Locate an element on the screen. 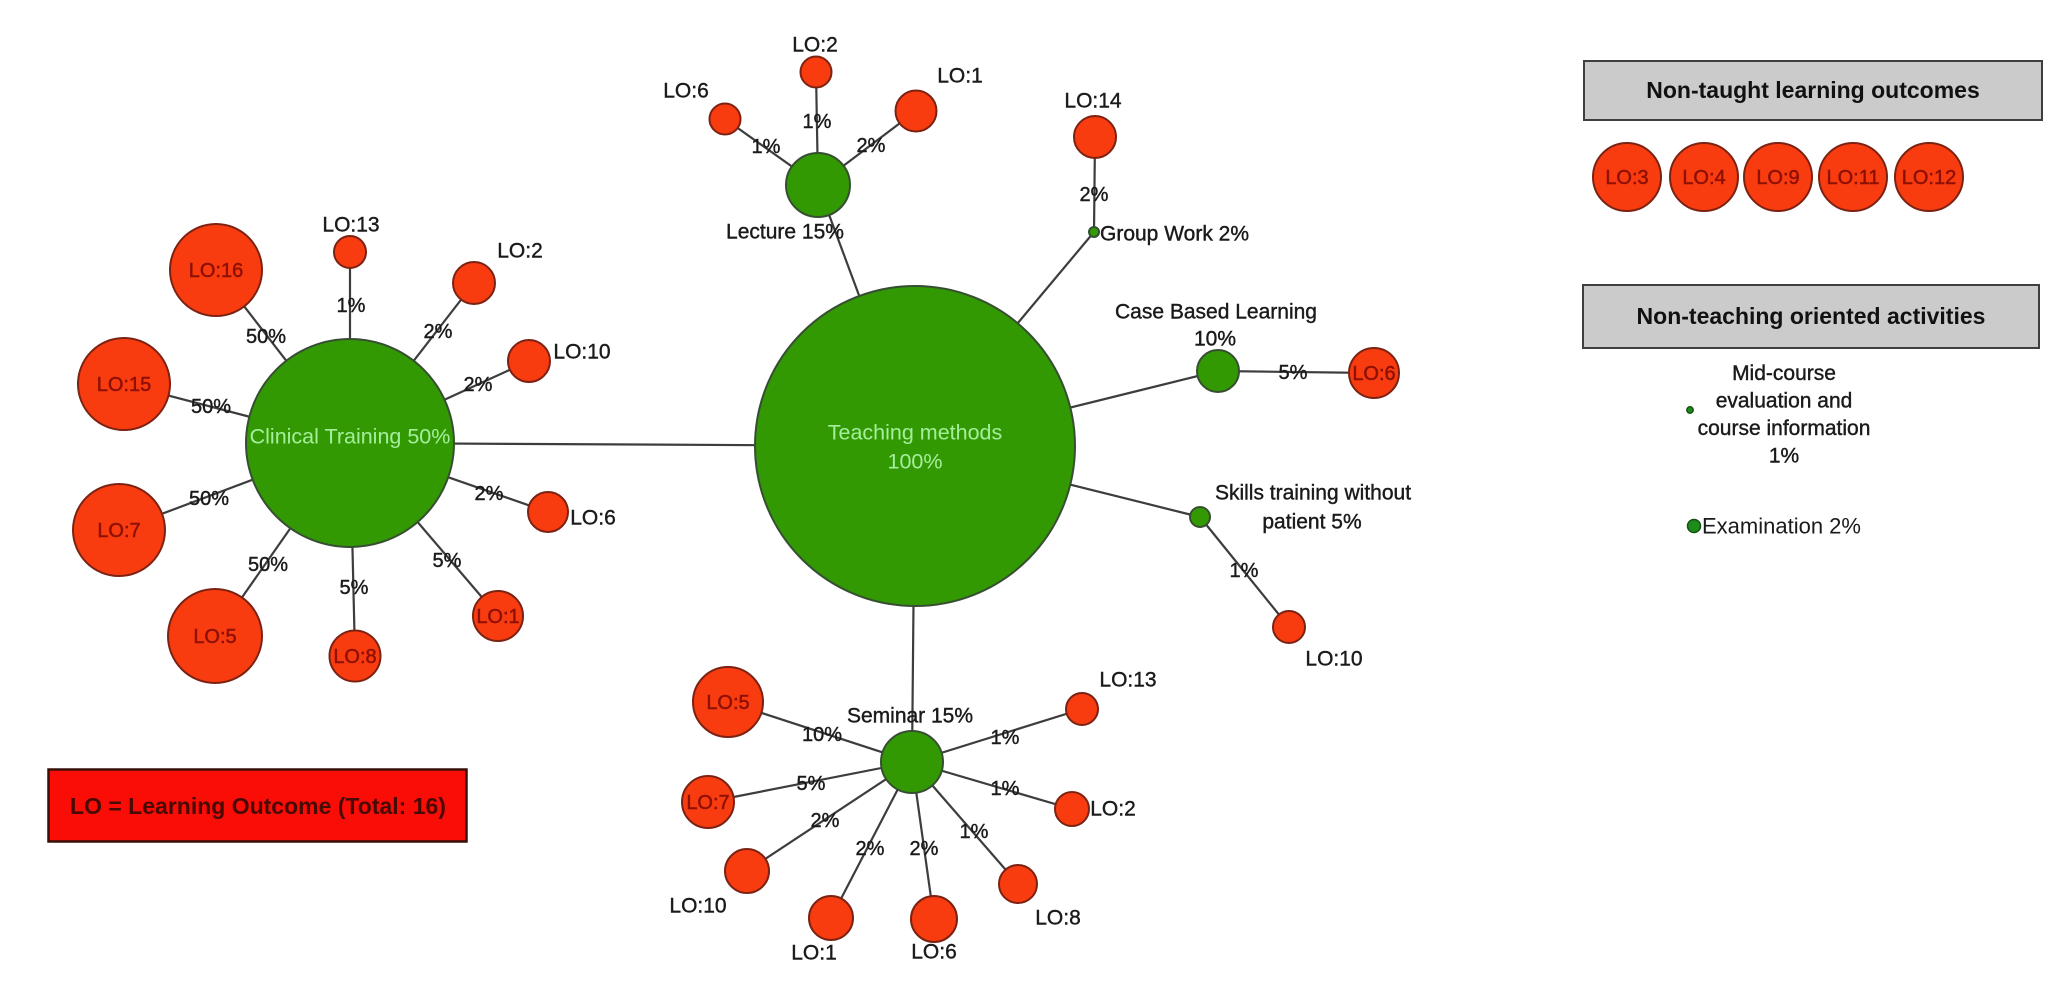 The width and height of the screenshot is (2059, 1001). svg-text: LO:14 is located at coordinates (1093, 100).